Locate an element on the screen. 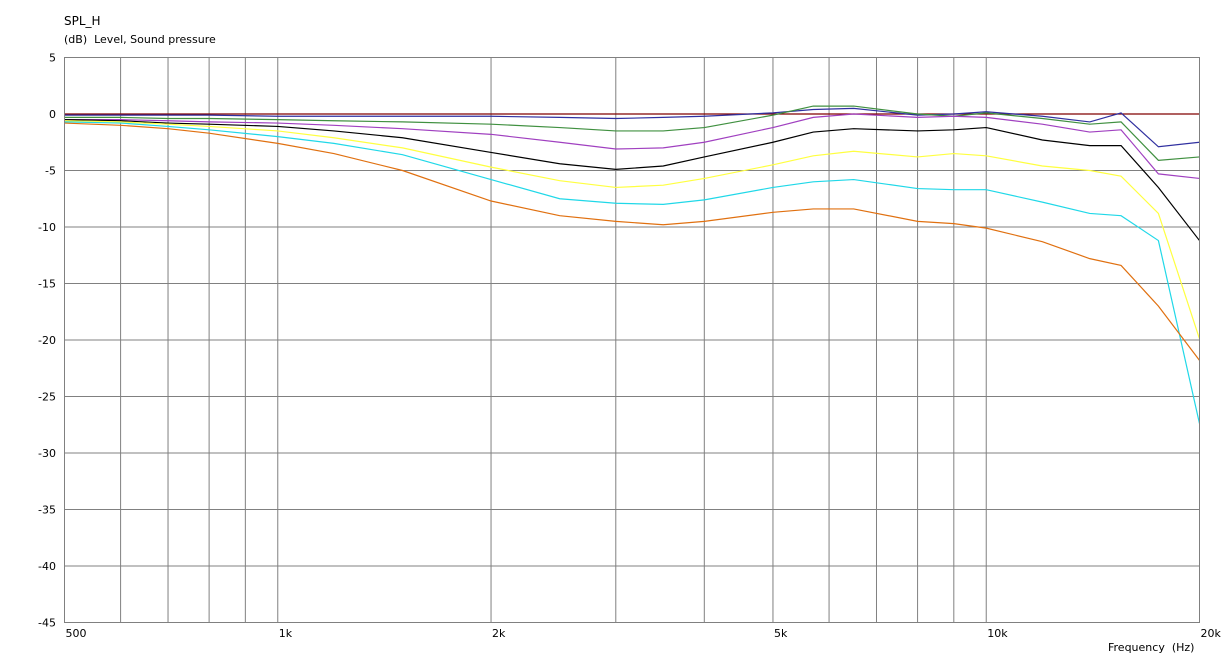  y-axis-label: (dB) Level, Sound pressure is located at coordinates (140, 39).